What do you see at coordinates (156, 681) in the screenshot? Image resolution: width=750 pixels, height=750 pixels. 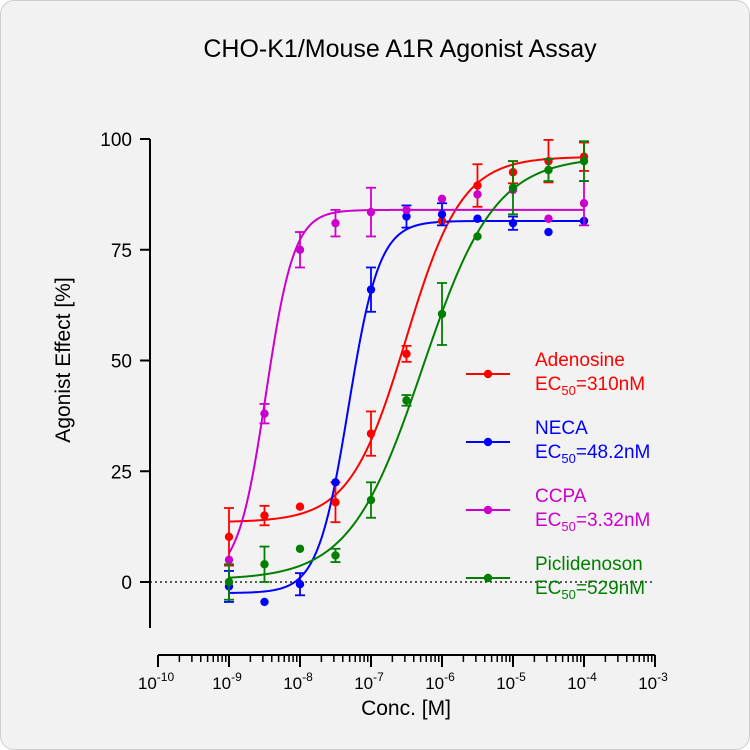 I see `x-tick-label: 10⁻¹⁰` at bounding box center [156, 681].